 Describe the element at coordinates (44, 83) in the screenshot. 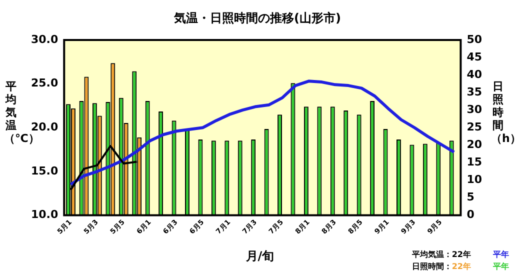

I see `y-tick-label: 25.0` at that location.